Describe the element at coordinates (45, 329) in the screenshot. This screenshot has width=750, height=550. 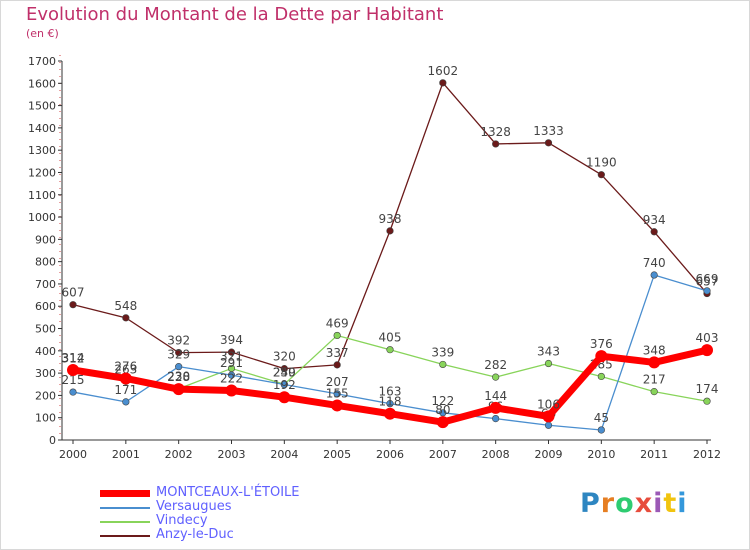
I see `y-tick-label: 500` at that location.